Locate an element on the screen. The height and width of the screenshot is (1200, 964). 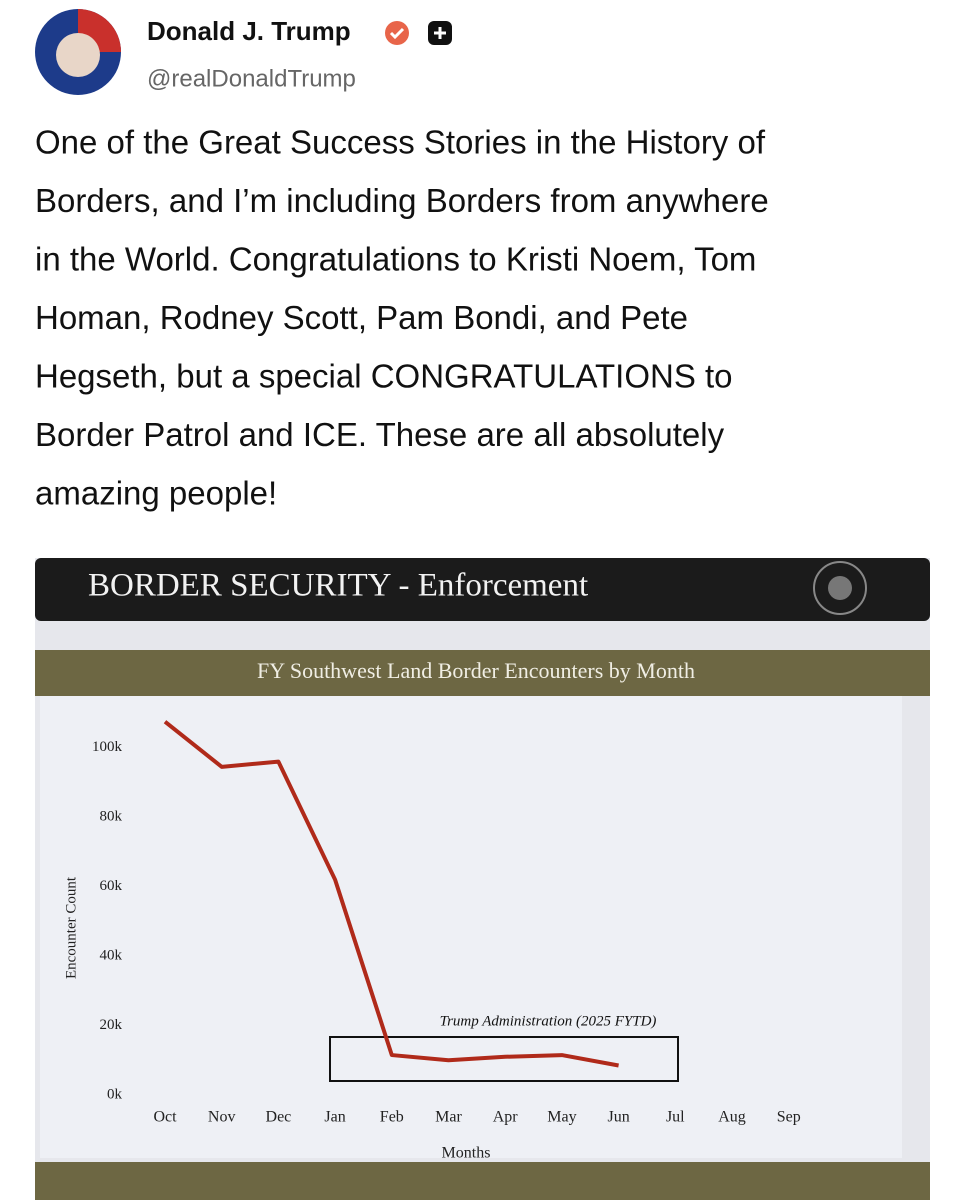
x-tick-label: Oct is located at coordinates (165, 1117).